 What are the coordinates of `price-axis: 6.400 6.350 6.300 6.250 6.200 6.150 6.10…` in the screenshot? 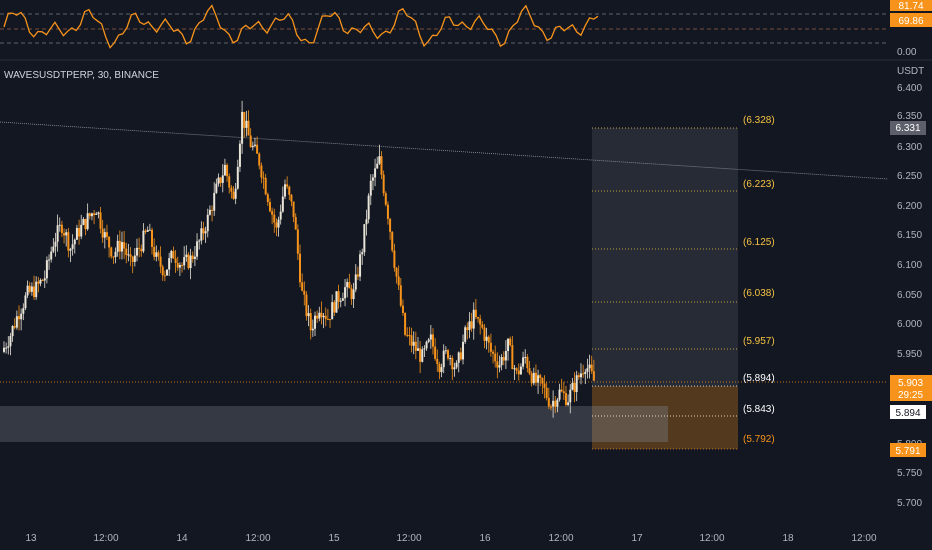 It's located at (911, 296).